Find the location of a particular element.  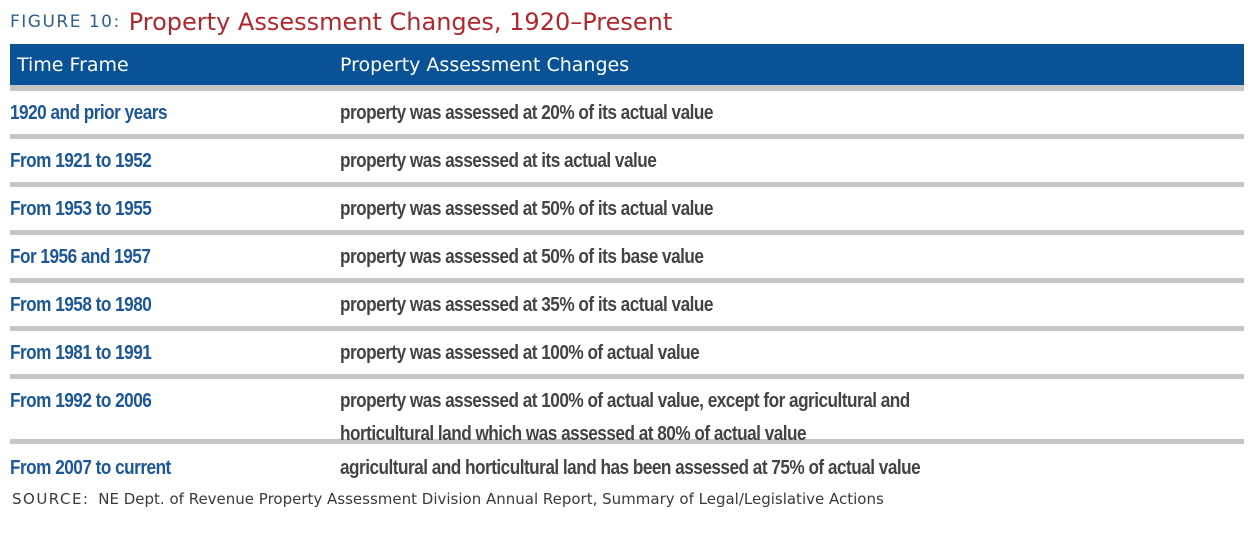

time-frame-cell: From 1992 to 2006 is located at coordinates (81, 401).